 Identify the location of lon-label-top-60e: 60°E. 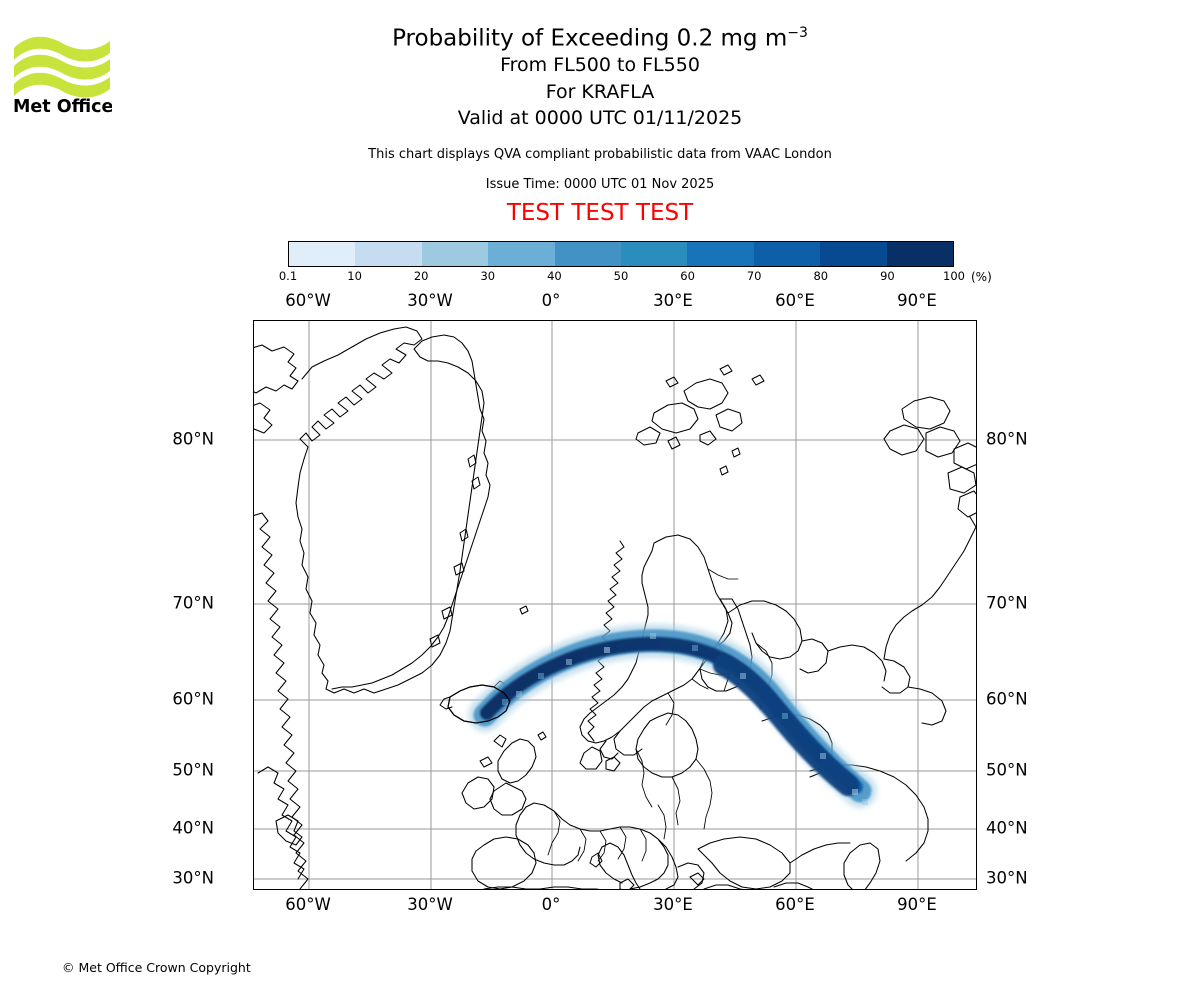
(795, 300).